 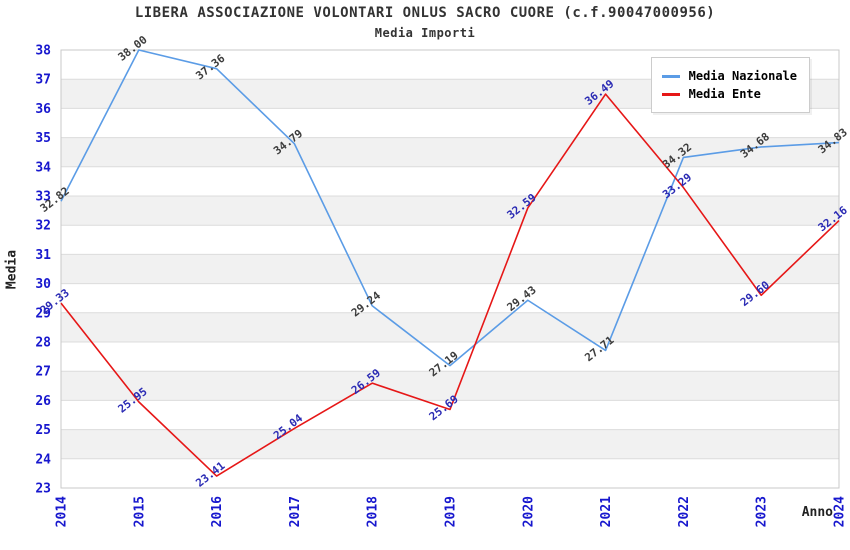 What do you see at coordinates (43, 343) in the screenshot?
I see `y-tick-label: 28` at bounding box center [43, 343].